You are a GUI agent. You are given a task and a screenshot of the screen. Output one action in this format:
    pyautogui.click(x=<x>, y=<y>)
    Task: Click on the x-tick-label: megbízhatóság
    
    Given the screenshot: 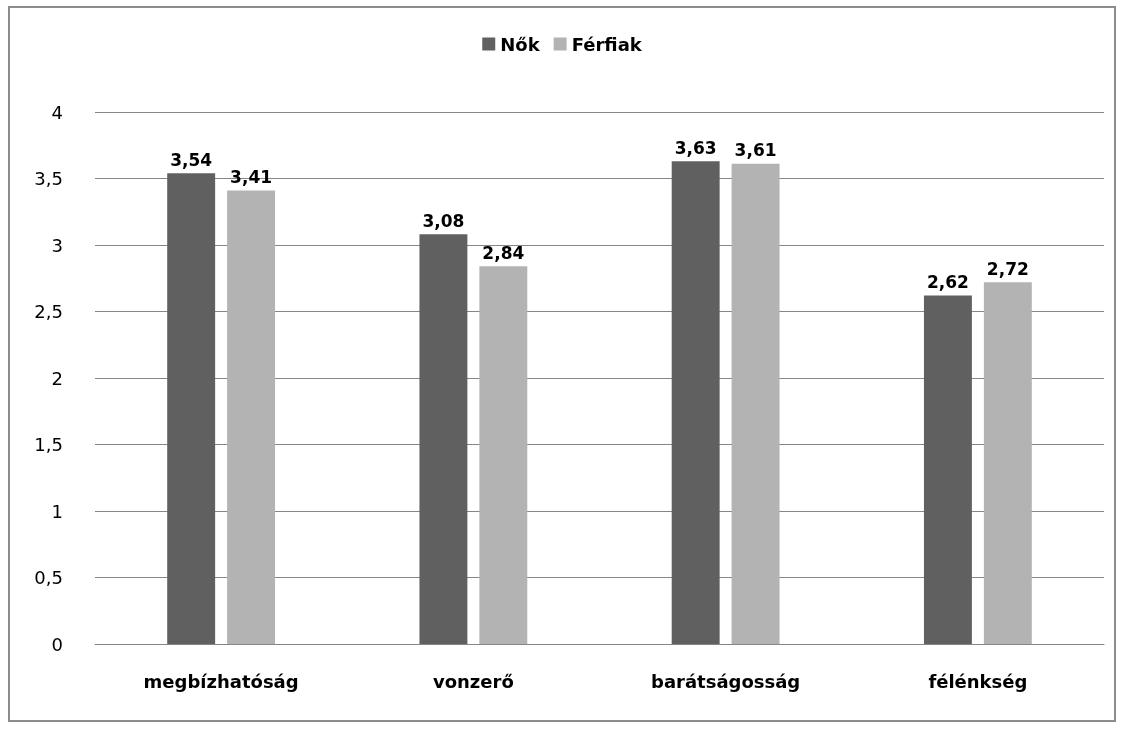 What is the action you would take?
    pyautogui.click(x=221, y=681)
    